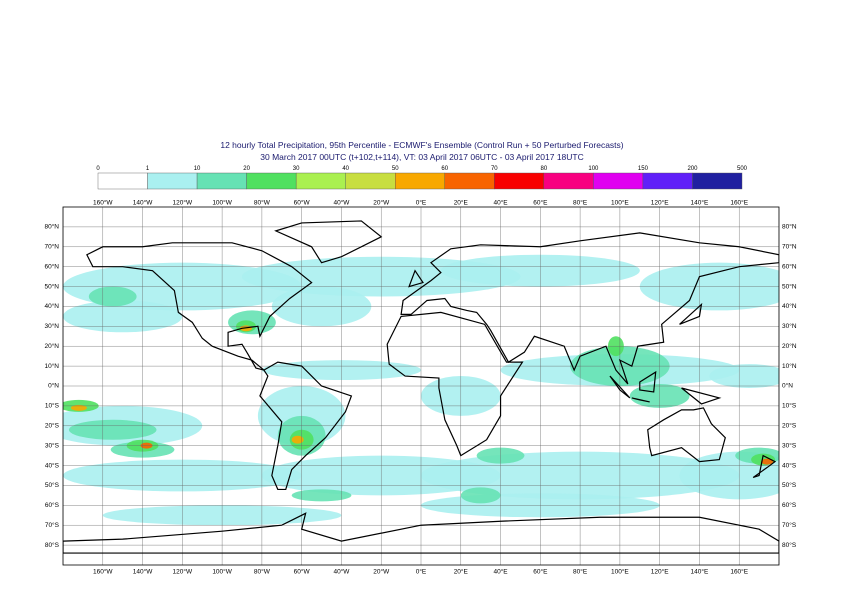 This screenshot has width=842, height=596. Describe the element at coordinates (544, 169) in the screenshot. I see `colorbar-label: 80` at that location.